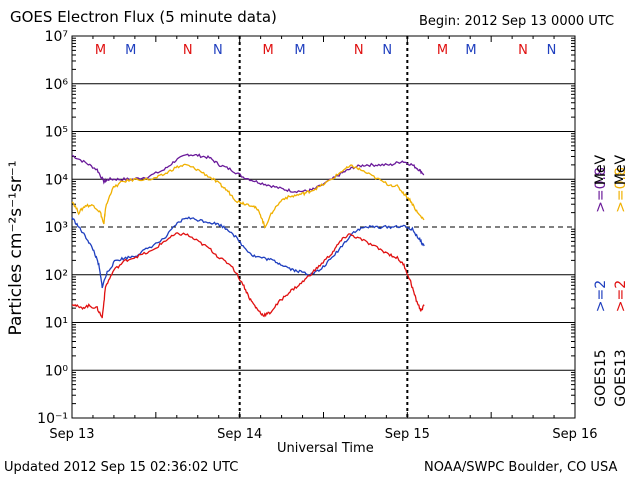  I want to click on credit-label: NOAA/SWPC Boulder, CO USA, so click(521, 467).